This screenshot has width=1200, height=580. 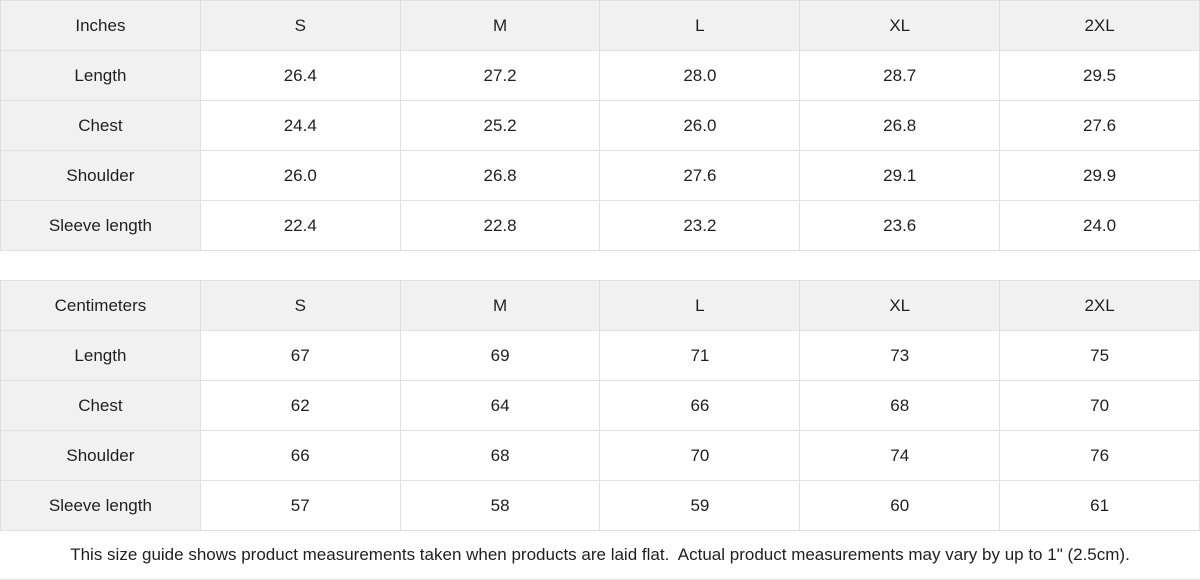 I want to click on table-row-shoulder: Shoulder 26.0 26.8 27.6 29.1 29.9, so click(x=600, y=175).